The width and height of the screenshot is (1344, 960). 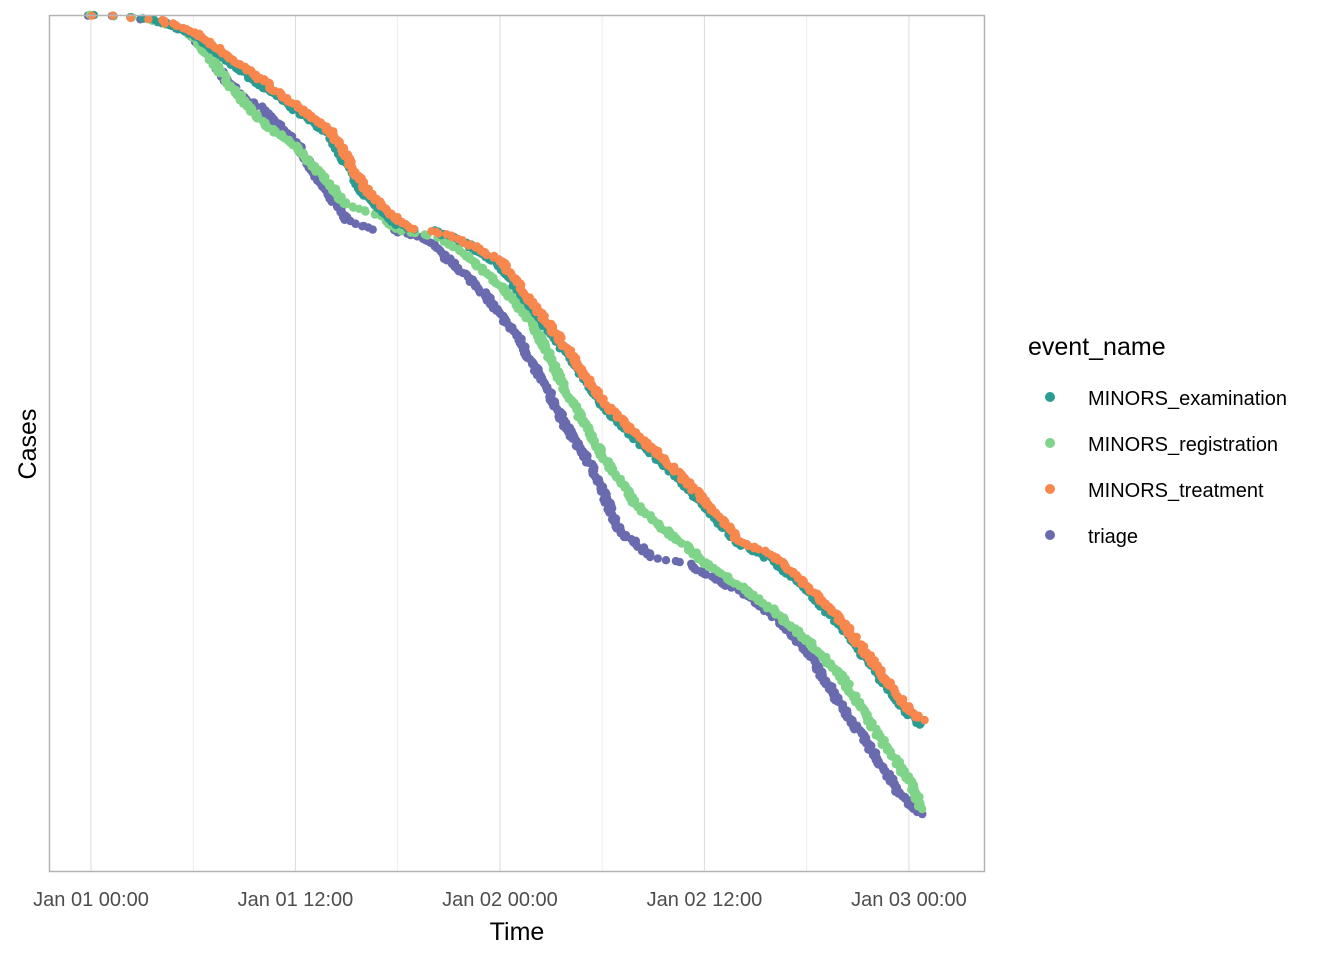 I want to click on y-axis-title: Cases, so click(x=28, y=444).